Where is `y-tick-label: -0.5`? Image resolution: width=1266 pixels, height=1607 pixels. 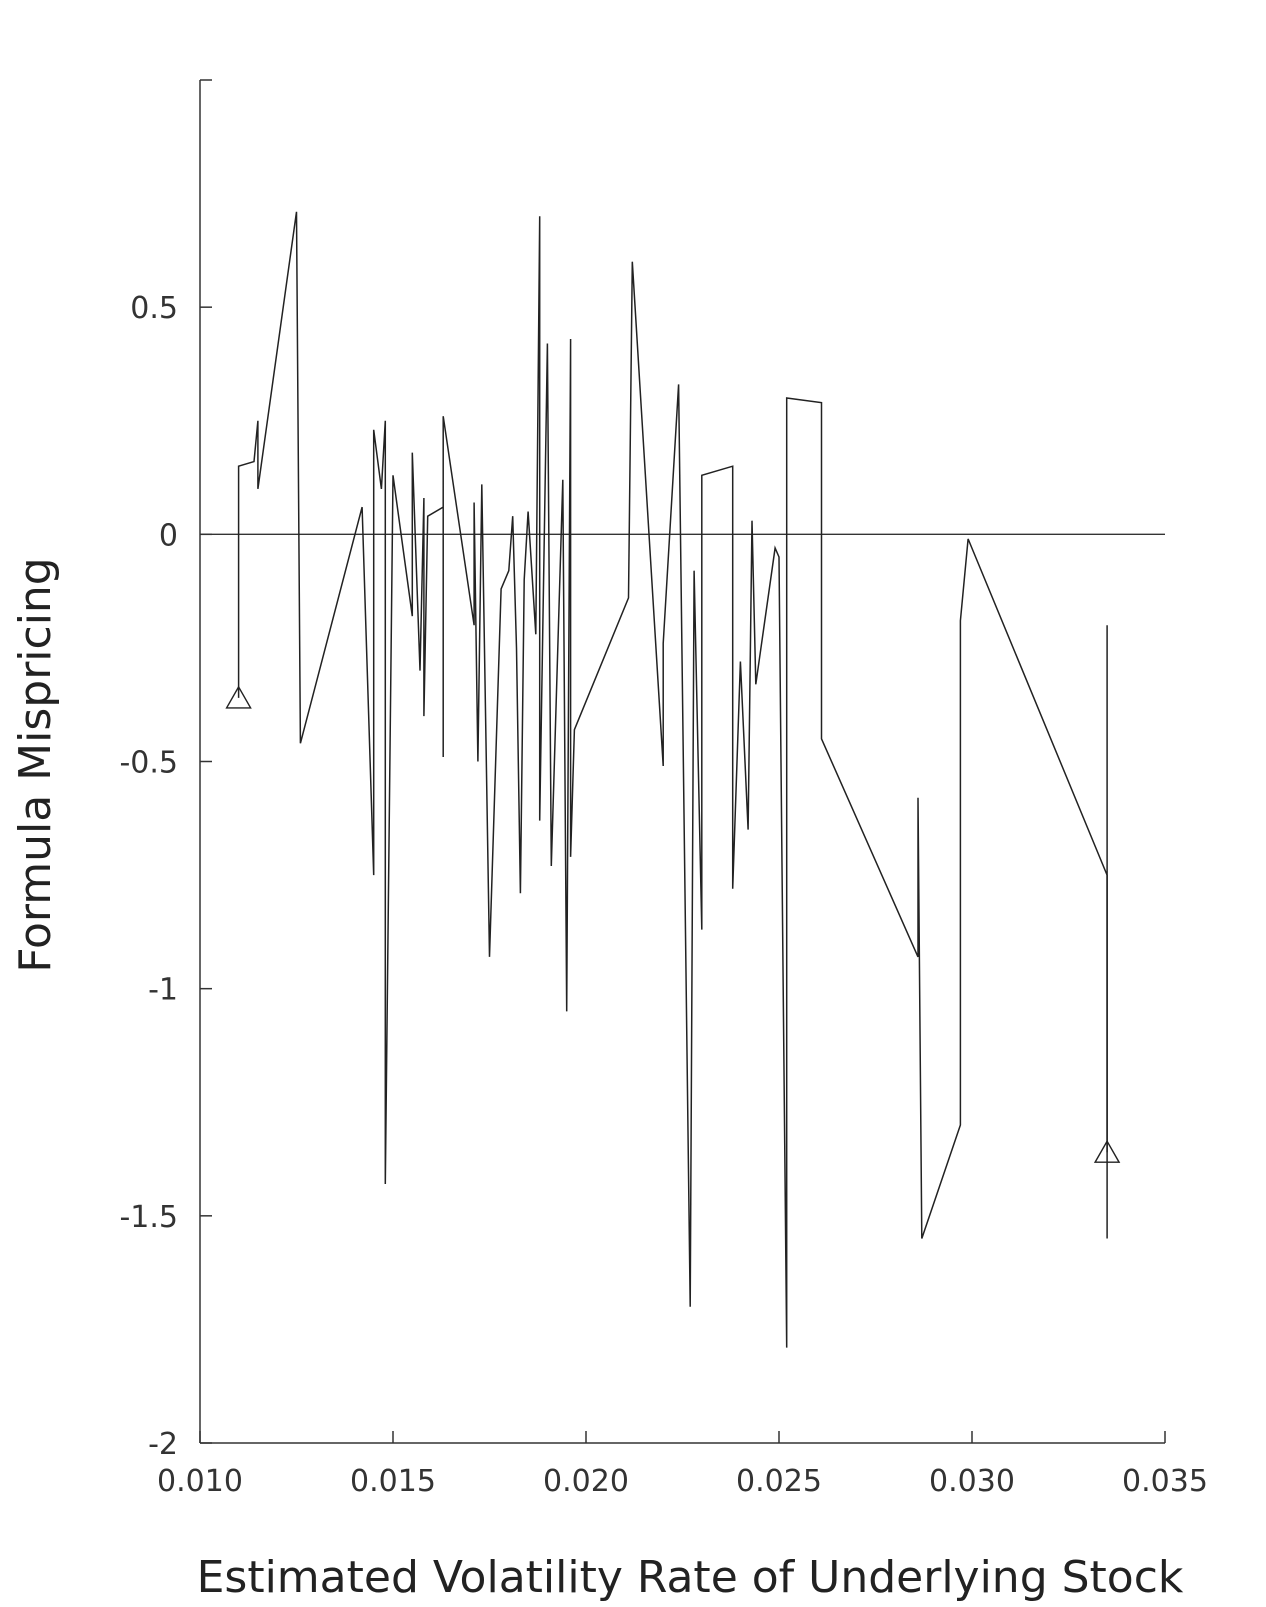 y-tick-label: -0.5 is located at coordinates (148, 763).